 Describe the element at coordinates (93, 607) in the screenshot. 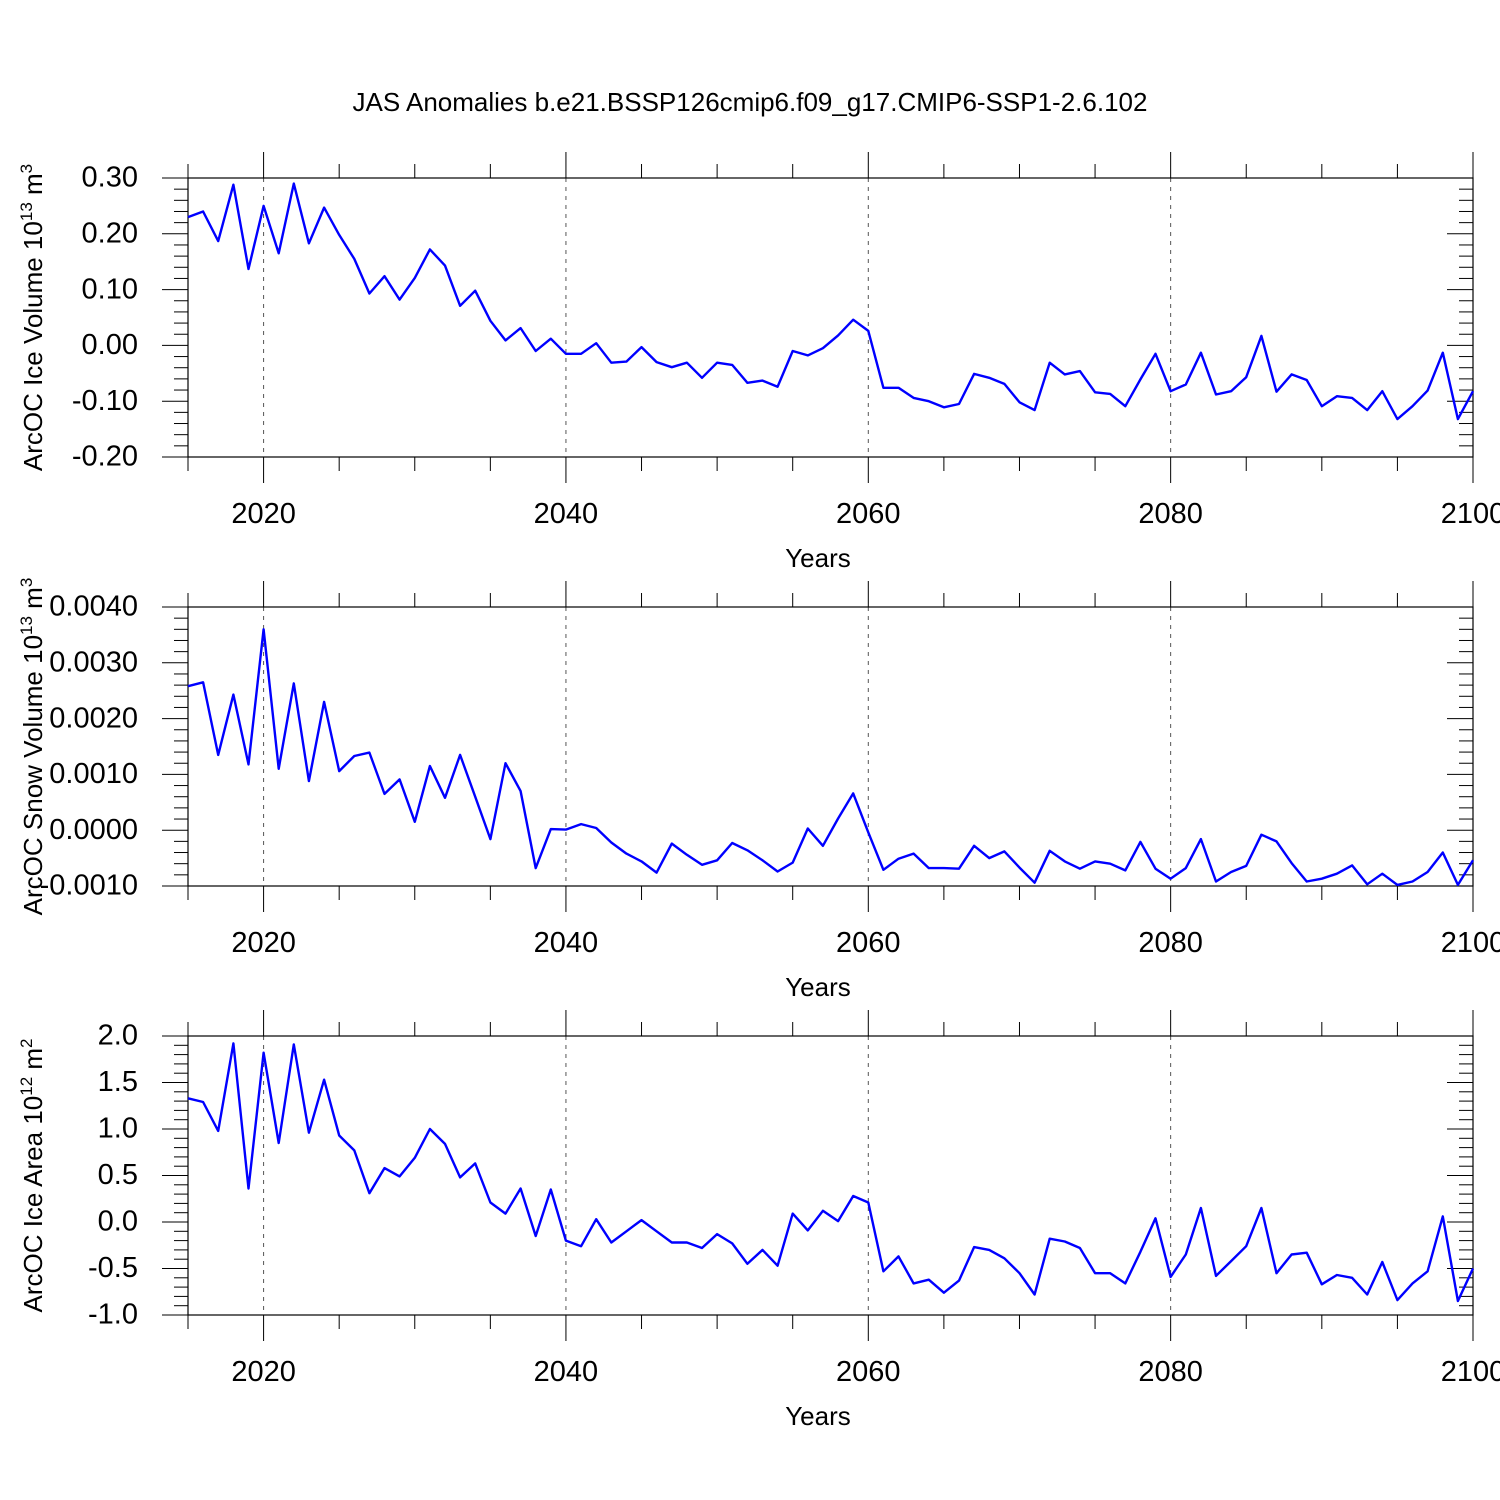

I see `y-tick-label: 0.0040` at that location.